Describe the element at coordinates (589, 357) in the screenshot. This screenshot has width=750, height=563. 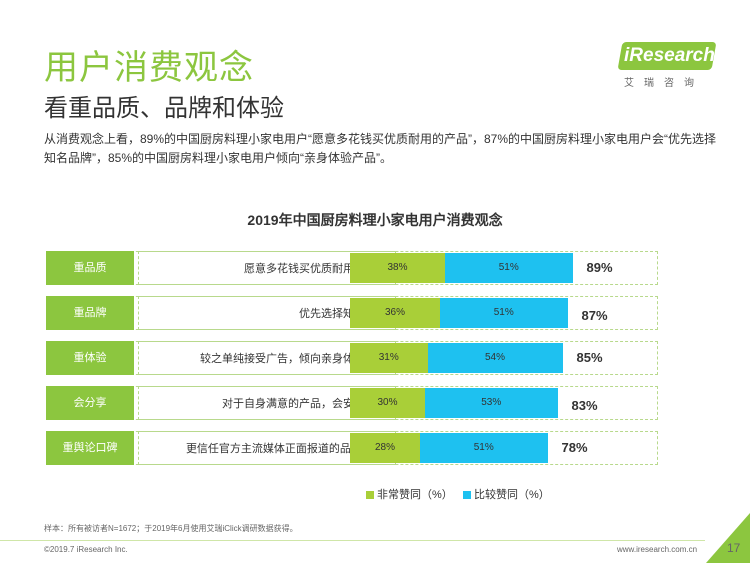
I see `total-label: 85%` at that location.